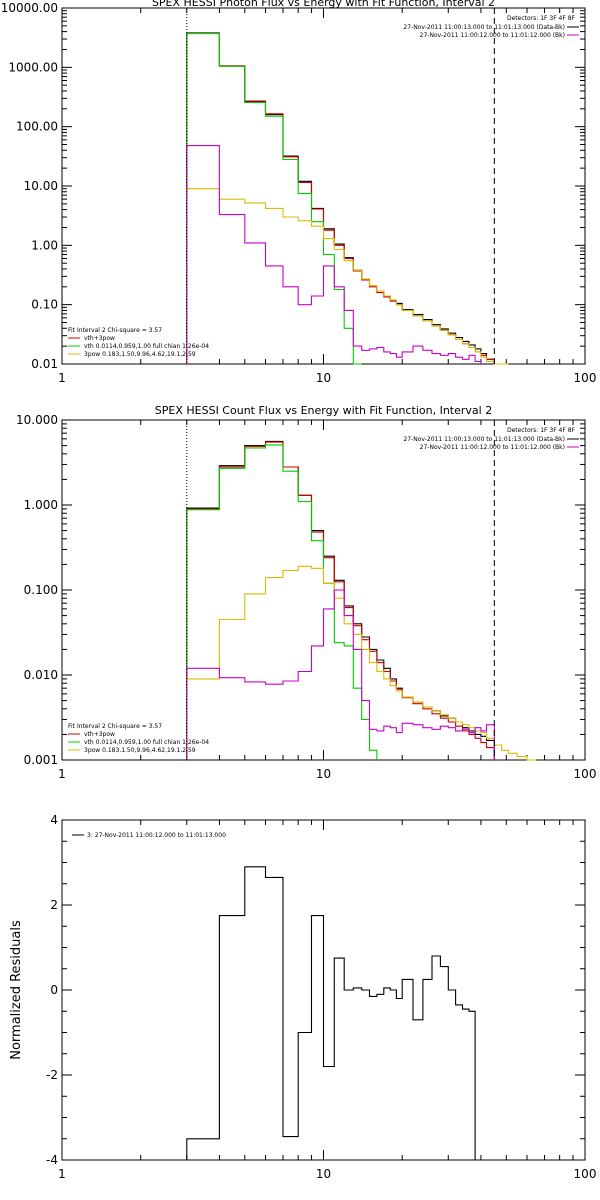 The width and height of the screenshot is (600, 1200). Describe the element at coordinates (33, 67) in the screenshot. I see `y-tick-label: 1000.00` at that location.